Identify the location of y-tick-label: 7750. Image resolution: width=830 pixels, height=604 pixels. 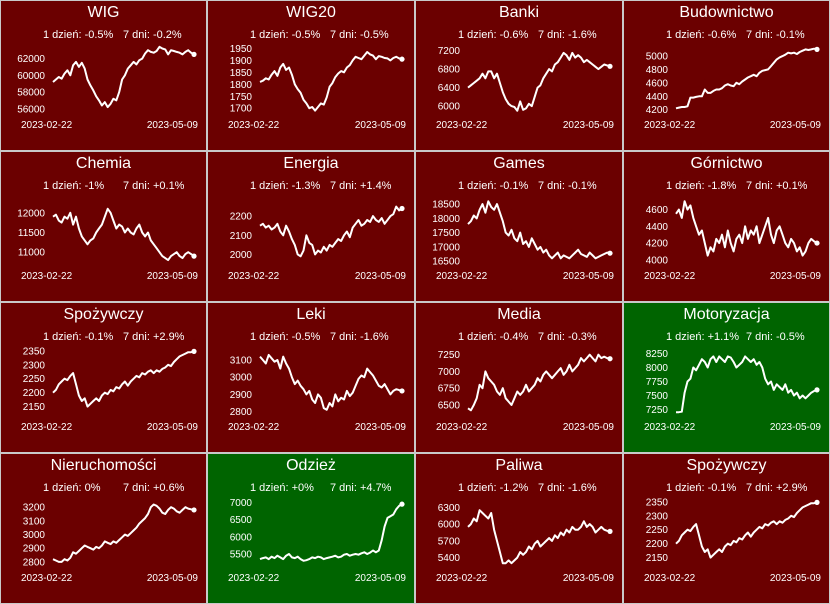
(657, 382).